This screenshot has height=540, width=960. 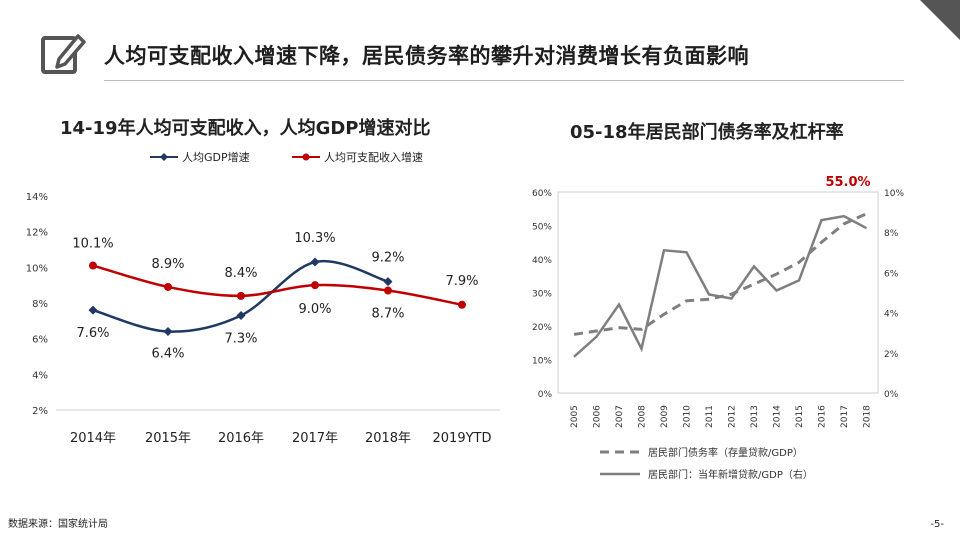 What do you see at coordinates (823, 416) in the screenshot?
I see `x-tick-label: 2016` at bounding box center [823, 416].